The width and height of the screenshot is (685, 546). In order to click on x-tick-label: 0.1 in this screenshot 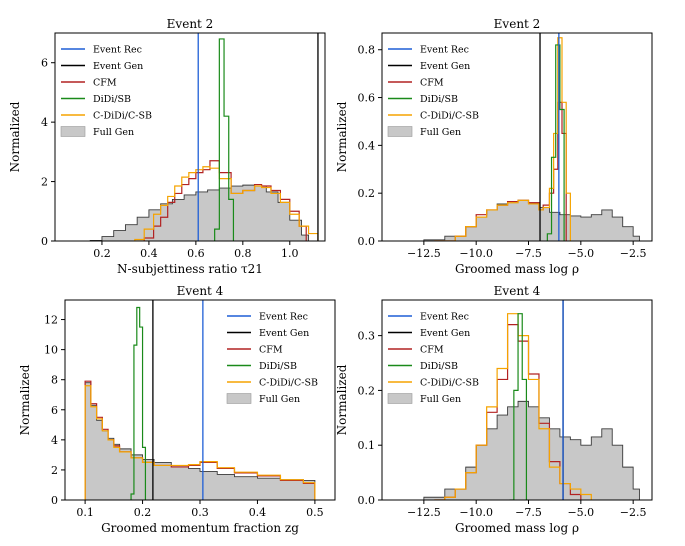, I will do `click(85, 512)`.